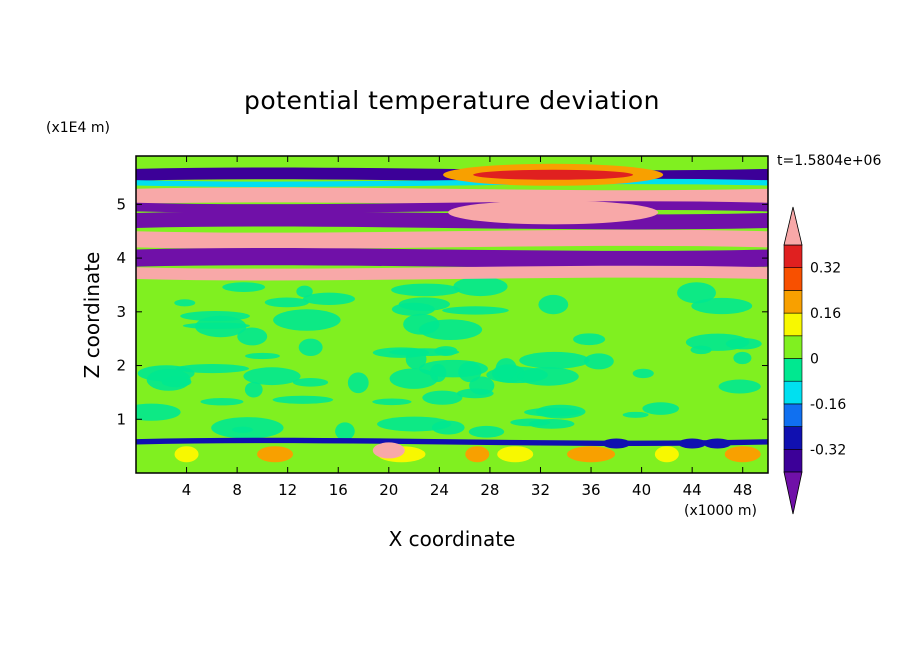  I want to click on x-tick-label: 48, so click(742, 490).